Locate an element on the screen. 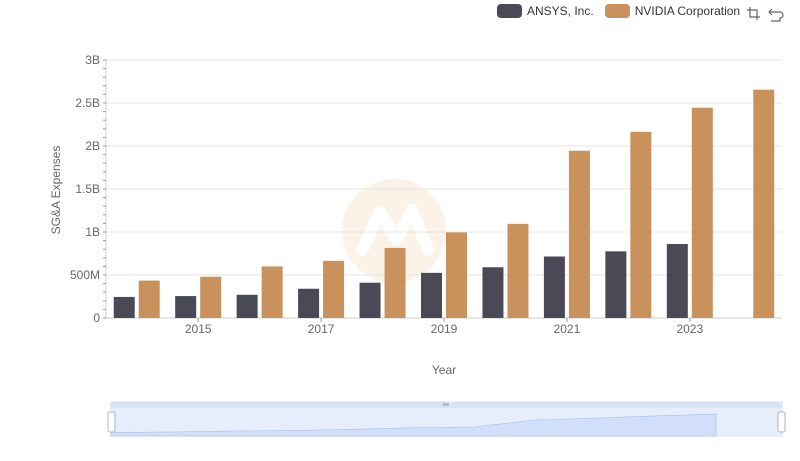 This screenshot has width=800, height=461. bar-ansys-inc-2021 is located at coordinates (554, 287).